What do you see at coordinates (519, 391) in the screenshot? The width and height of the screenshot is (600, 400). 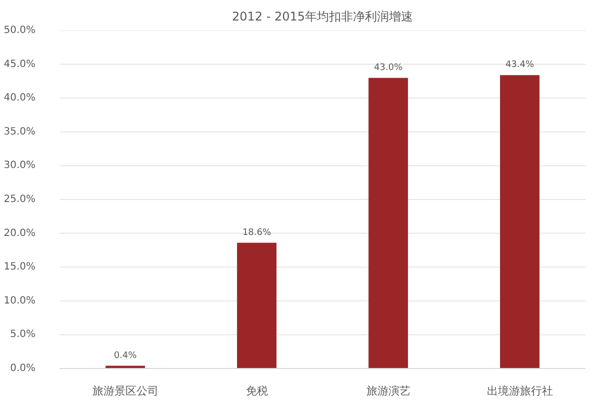 I see `x-tick-label: 出境游旅行社` at bounding box center [519, 391].